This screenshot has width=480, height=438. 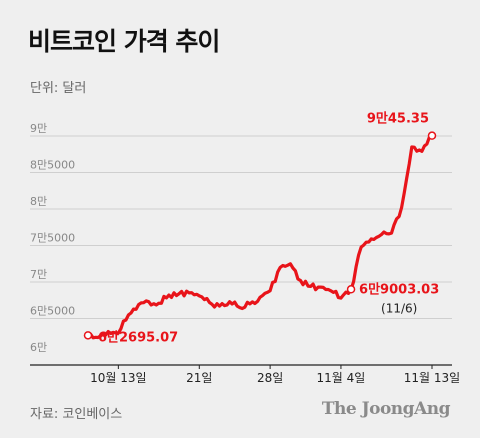 What do you see at coordinates (118, 378) in the screenshot?
I see `x-tick-label: 10월 13일` at bounding box center [118, 378].